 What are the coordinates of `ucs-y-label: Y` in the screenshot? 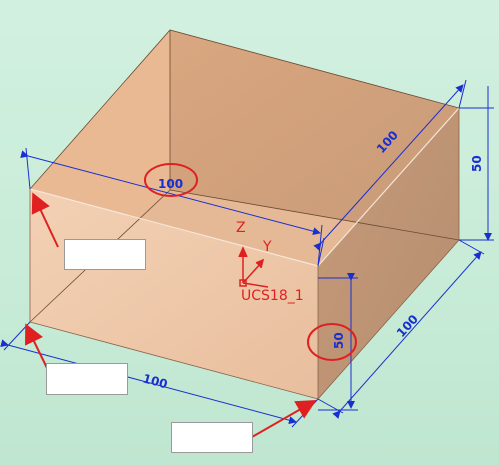 It's located at (267, 247).